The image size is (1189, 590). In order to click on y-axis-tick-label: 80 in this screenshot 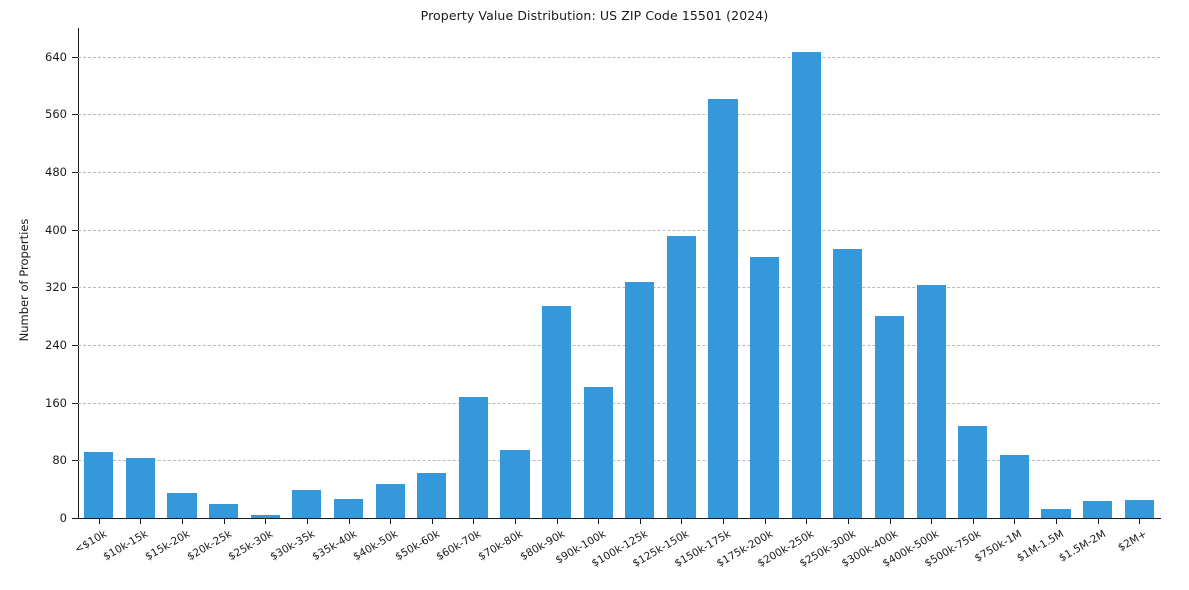, I will do `click(59, 460)`.